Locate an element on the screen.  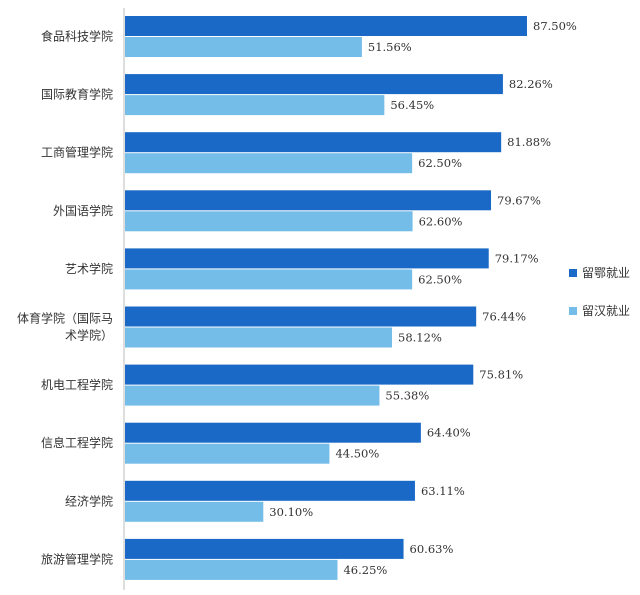
category-label-line: 外国语学院 is located at coordinates (83, 210).